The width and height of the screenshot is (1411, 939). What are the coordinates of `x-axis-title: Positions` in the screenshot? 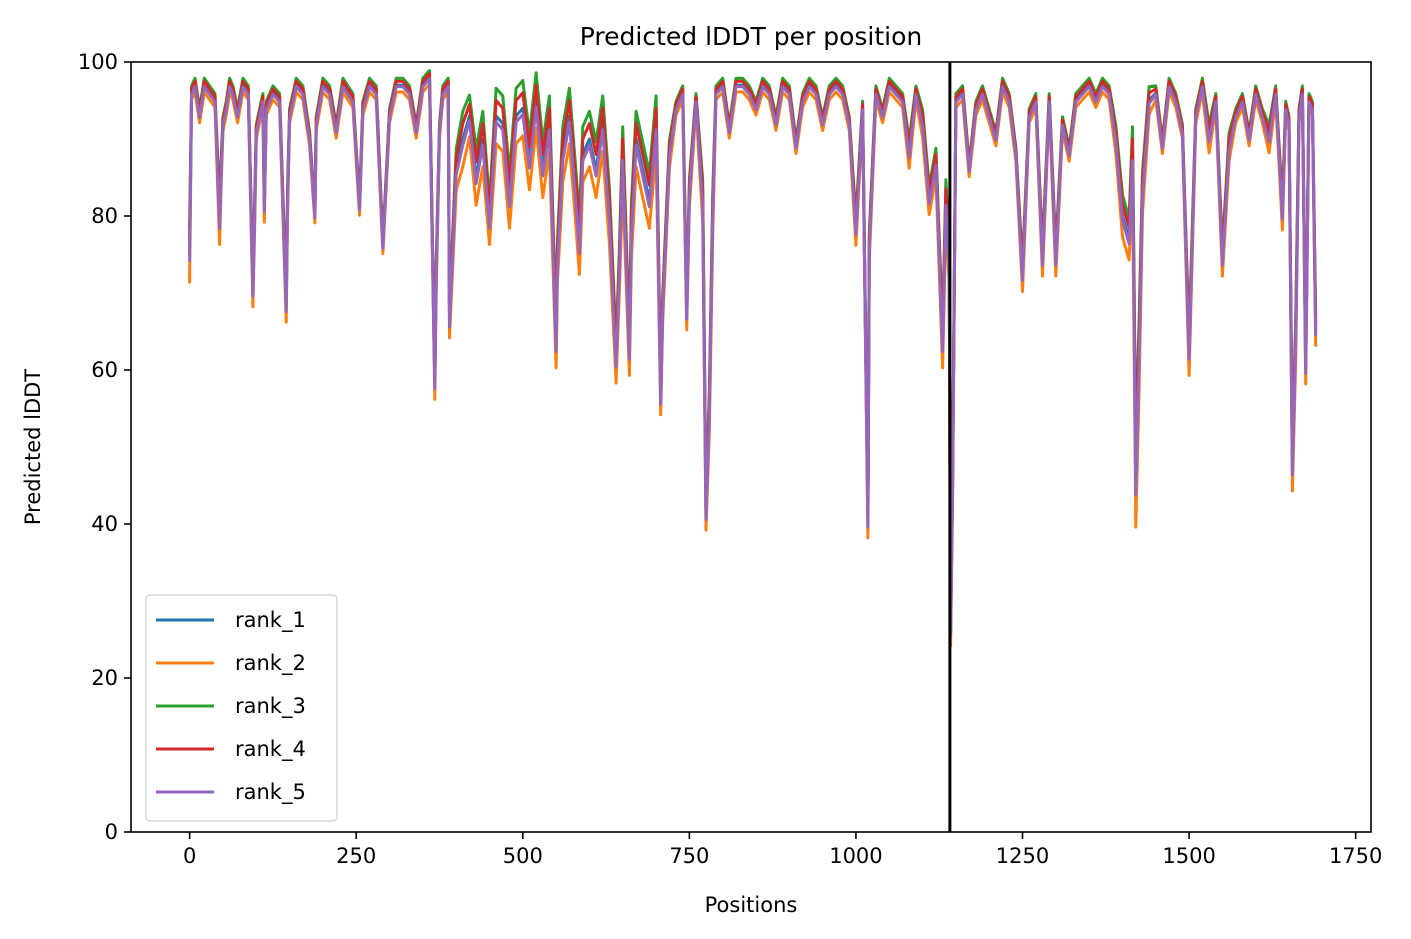 It's located at (751, 905).